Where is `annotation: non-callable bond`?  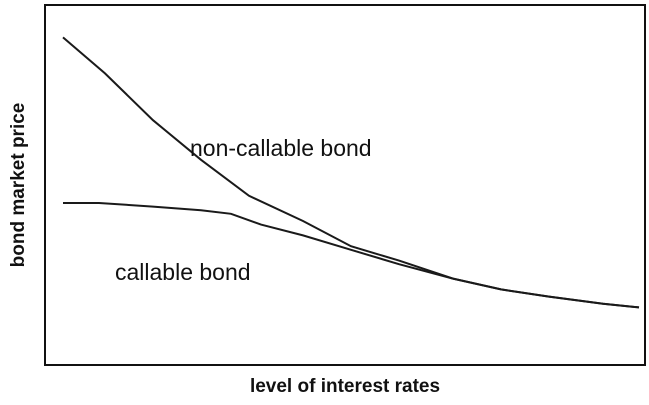
annotation: non-callable bond is located at coordinates (281, 148).